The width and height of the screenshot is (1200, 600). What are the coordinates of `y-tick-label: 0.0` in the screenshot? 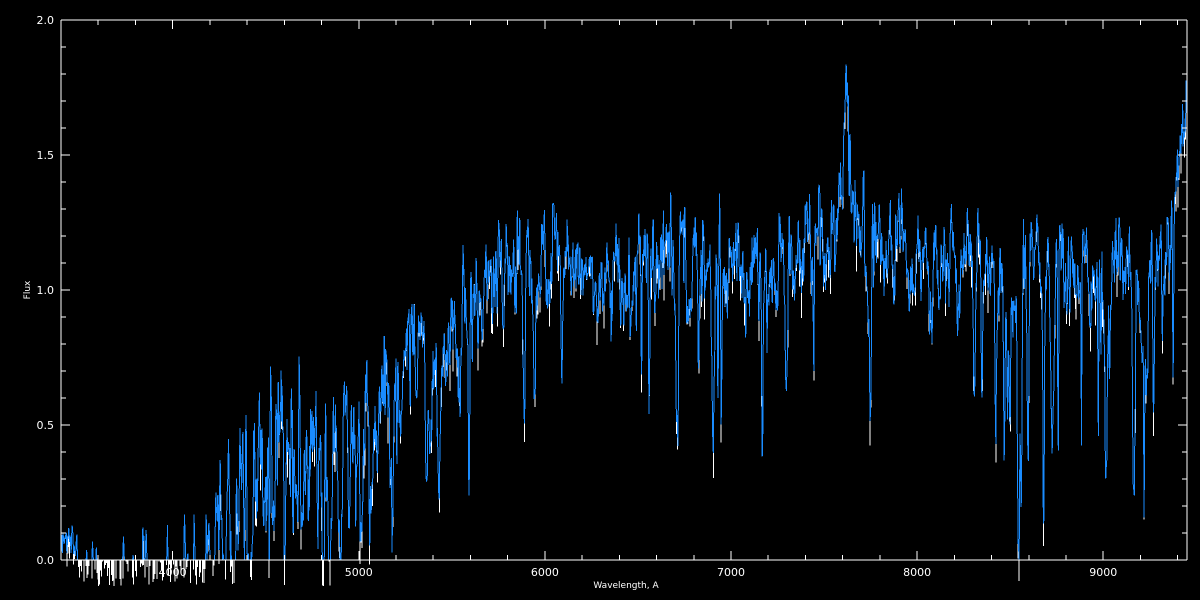 It's located at (46, 560).